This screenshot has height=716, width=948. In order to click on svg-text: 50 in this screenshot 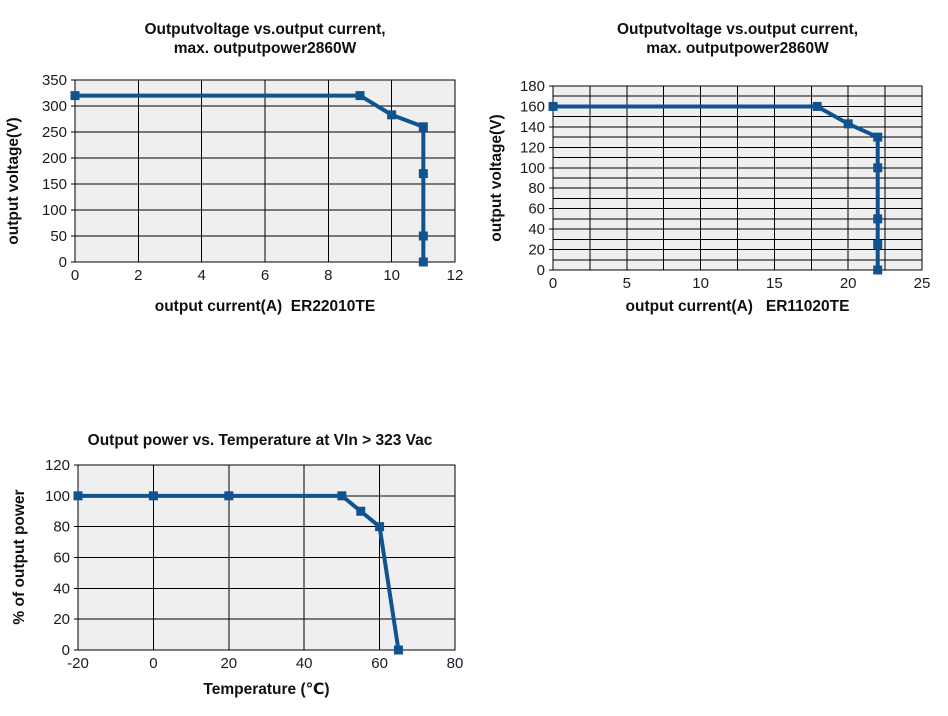, I will do `click(58, 236)`.